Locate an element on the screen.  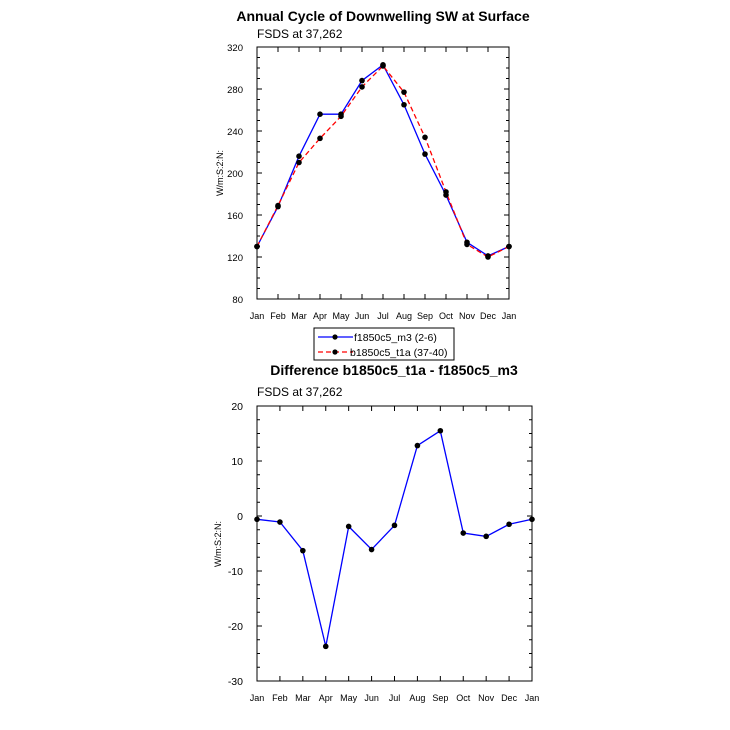
chart1-xtick-label: Apr is located at coordinates (320, 316).